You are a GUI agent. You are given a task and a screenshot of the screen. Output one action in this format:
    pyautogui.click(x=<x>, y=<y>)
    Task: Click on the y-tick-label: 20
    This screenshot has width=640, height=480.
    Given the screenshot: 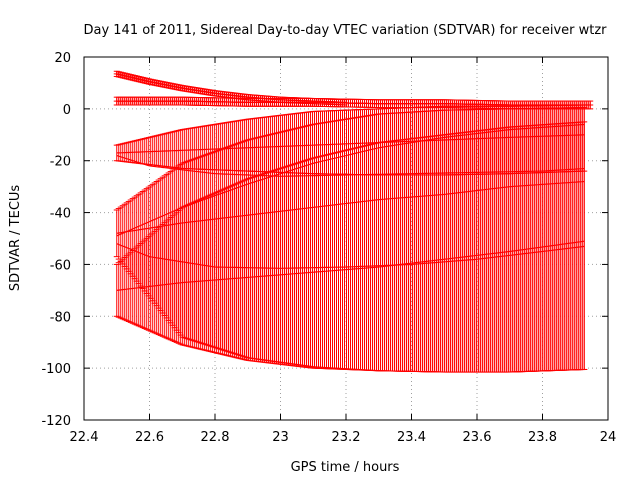 What is the action you would take?
    pyautogui.click(x=62, y=58)
    